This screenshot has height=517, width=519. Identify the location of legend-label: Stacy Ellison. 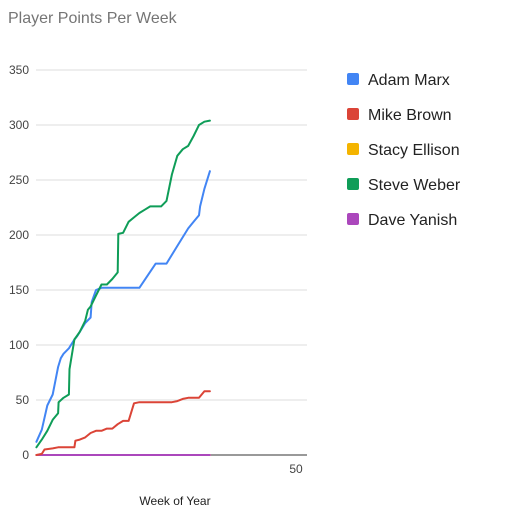
(414, 150).